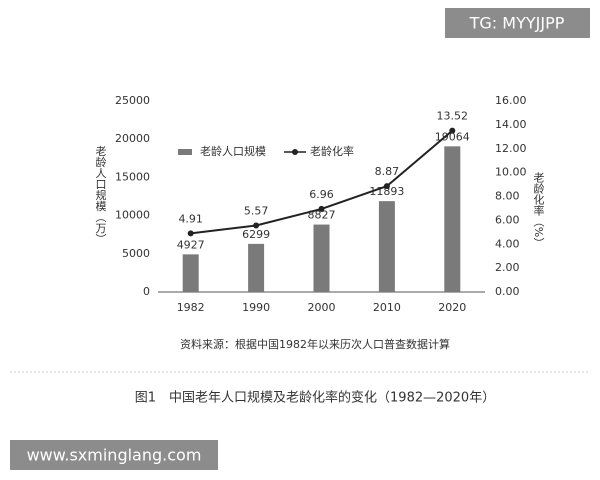 This screenshot has height=480, width=600. I want to click on y2-tick-label: 14.00, so click(511, 124).